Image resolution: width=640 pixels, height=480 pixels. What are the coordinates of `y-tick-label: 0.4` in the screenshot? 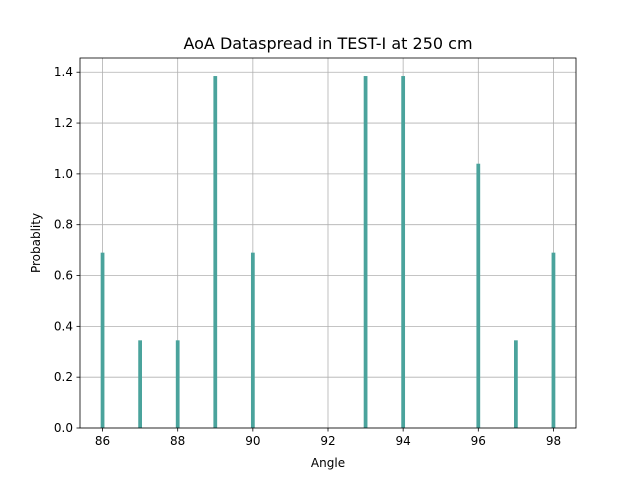 It's located at (63, 326).